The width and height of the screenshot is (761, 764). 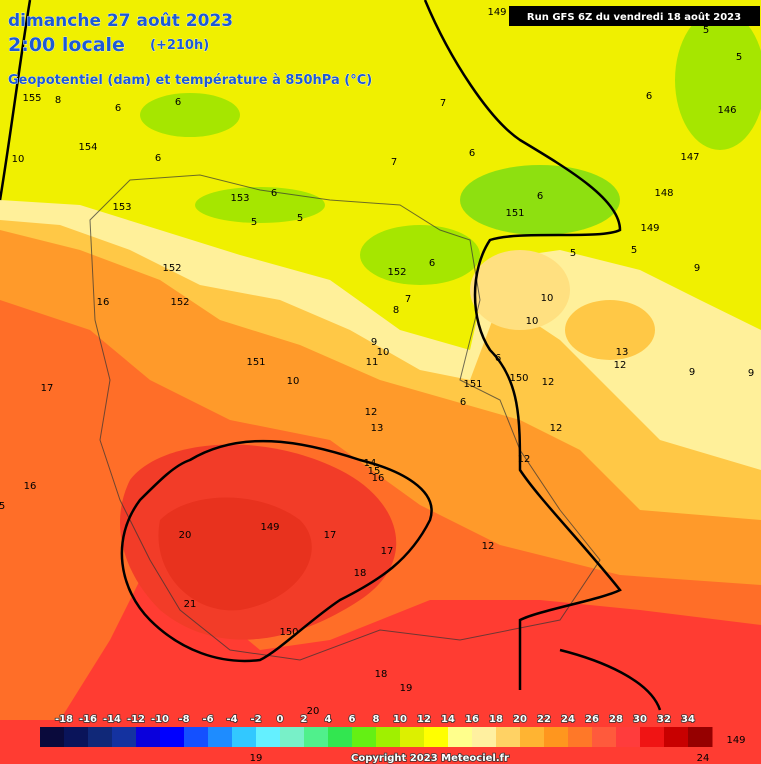 I want to click on colorbar-tick-label: 6, so click(x=352, y=719).